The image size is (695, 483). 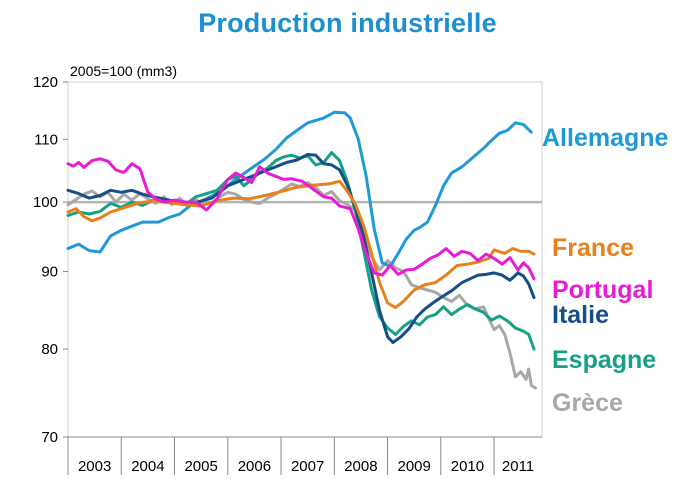 What do you see at coordinates (518, 466) in the screenshot?
I see `x-tick-label: 2011` at bounding box center [518, 466].